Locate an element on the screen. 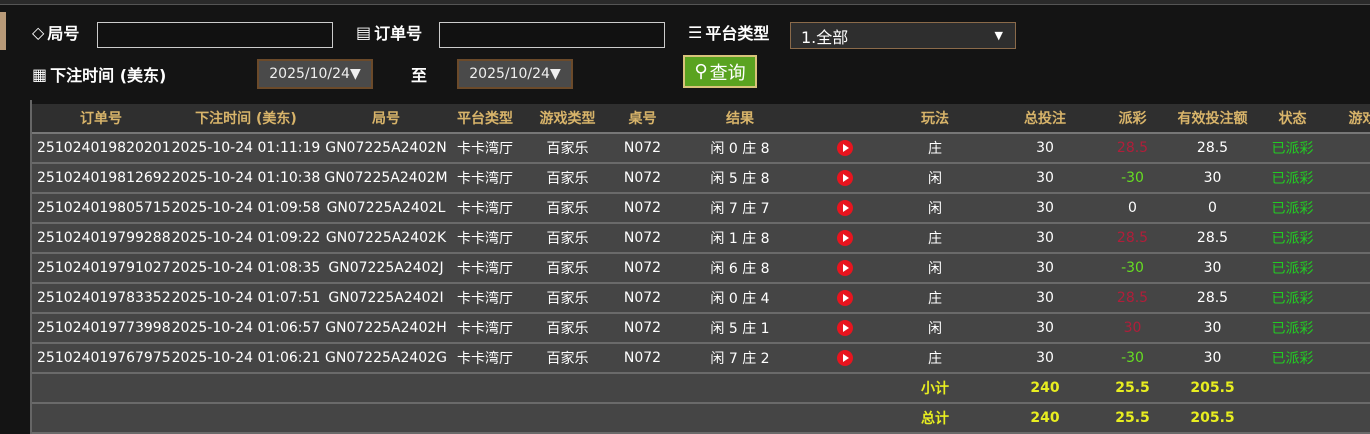 Image resolution: width=1370 pixels, height=434 pixels. cell-round: GN07225A2402M is located at coordinates (386, 178).